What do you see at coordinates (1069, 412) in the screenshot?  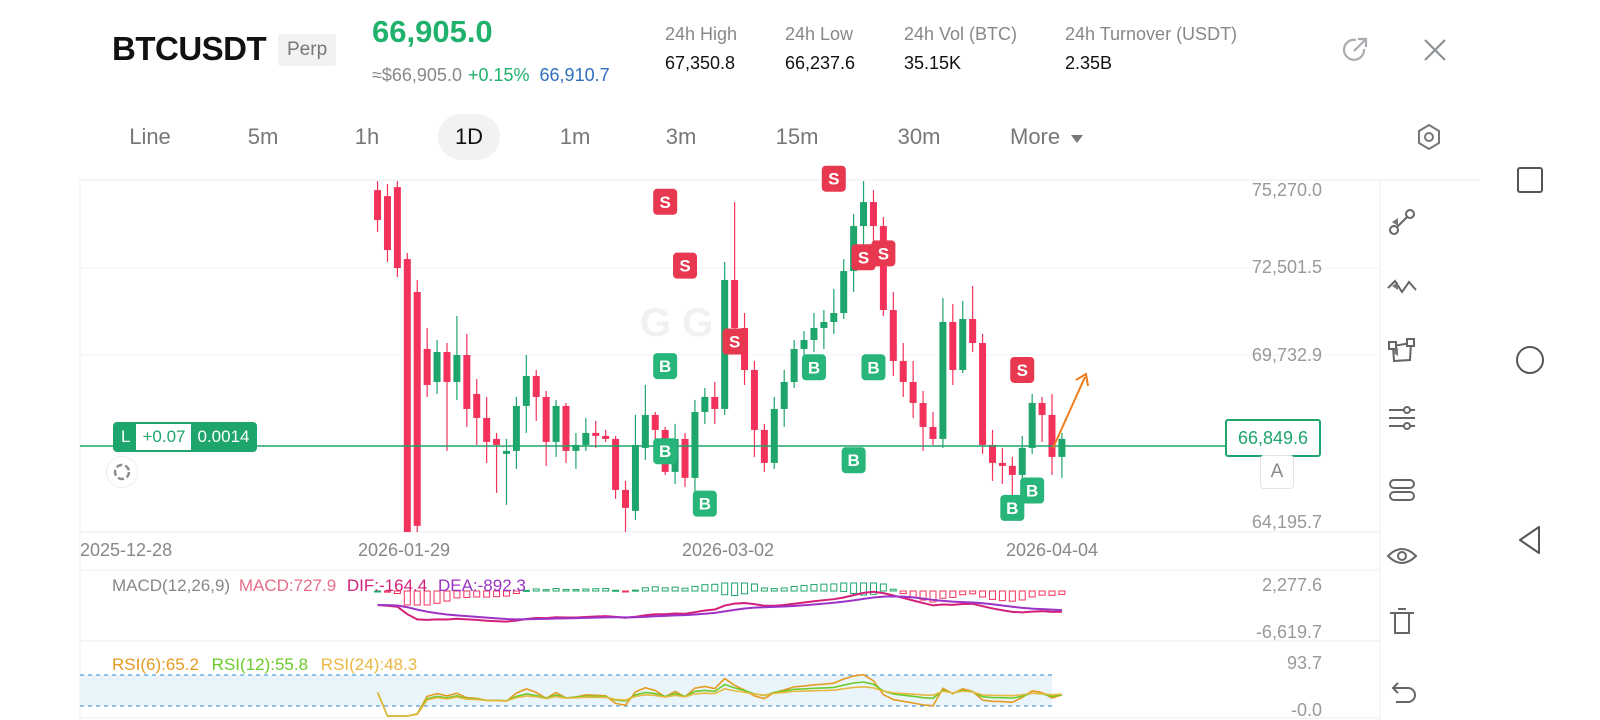 I see `annotation-arrow` at bounding box center [1069, 412].